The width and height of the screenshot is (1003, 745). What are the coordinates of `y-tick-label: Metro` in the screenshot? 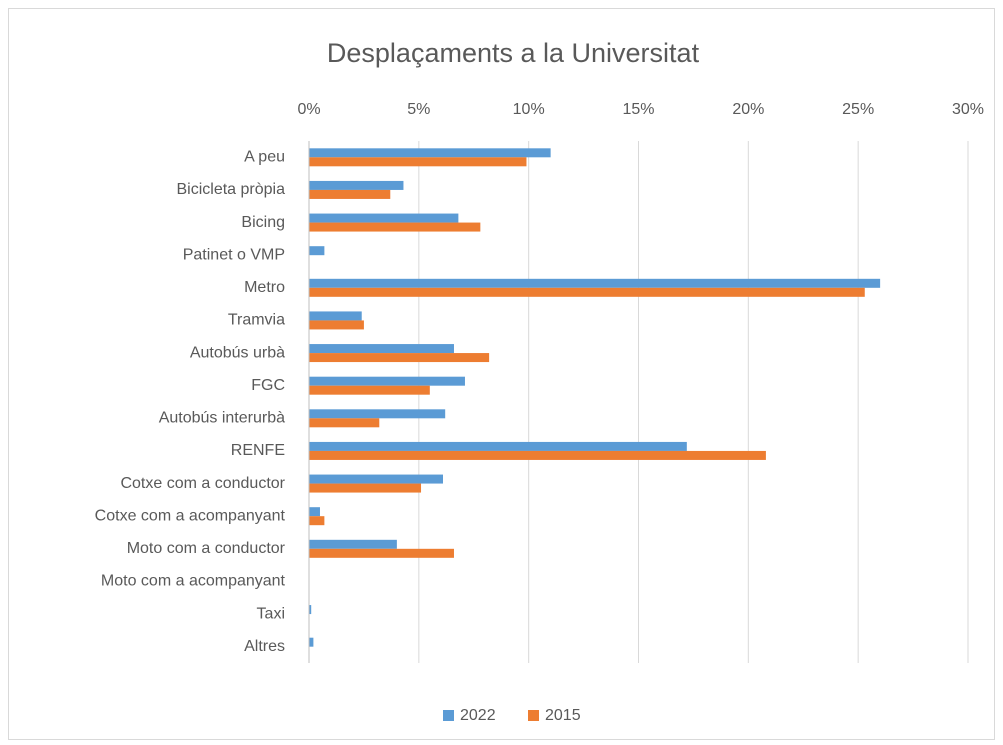 It's located at (264, 287).